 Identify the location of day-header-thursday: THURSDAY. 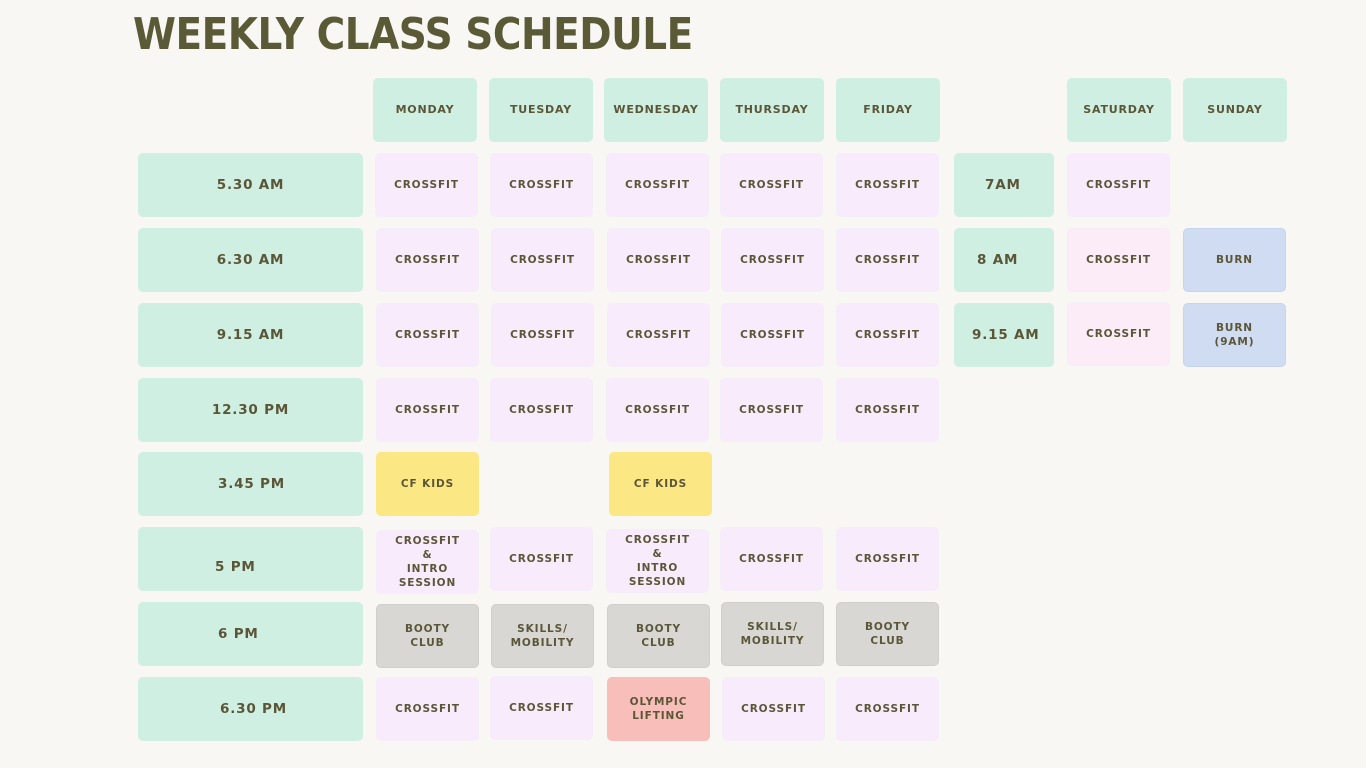
(772, 110).